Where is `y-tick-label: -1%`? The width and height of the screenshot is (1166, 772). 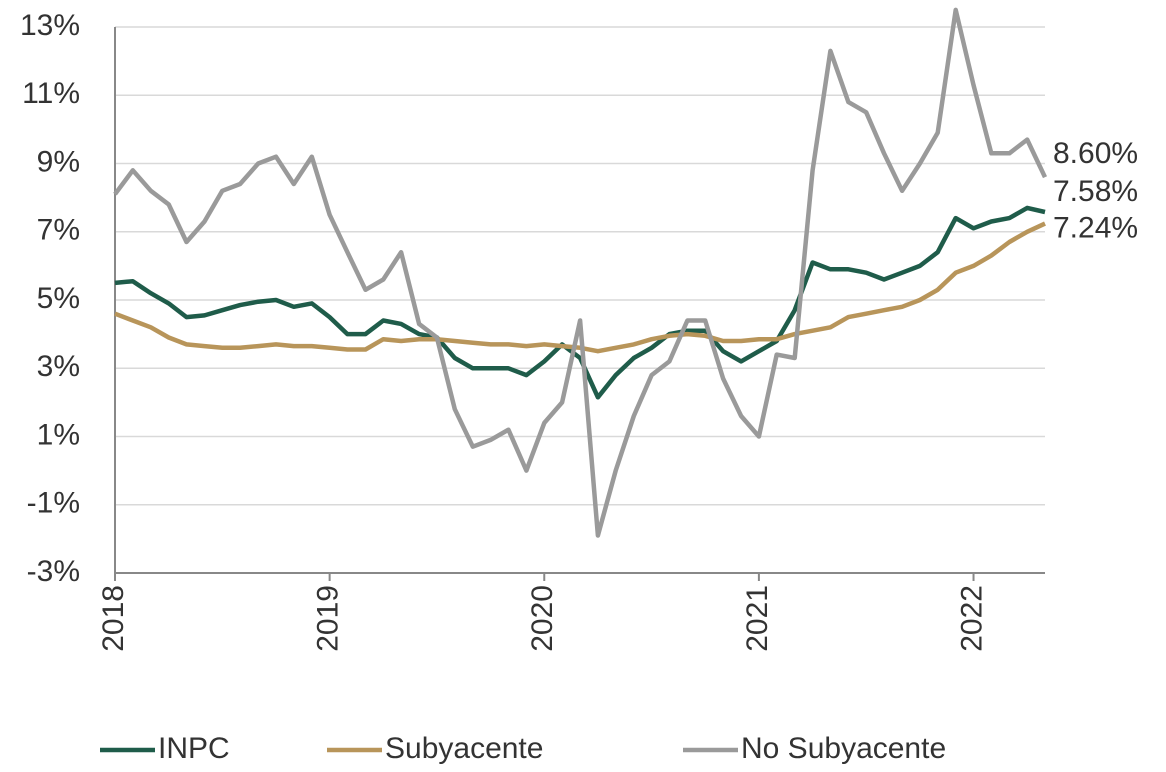 y-tick-label: -1% is located at coordinates (53, 503).